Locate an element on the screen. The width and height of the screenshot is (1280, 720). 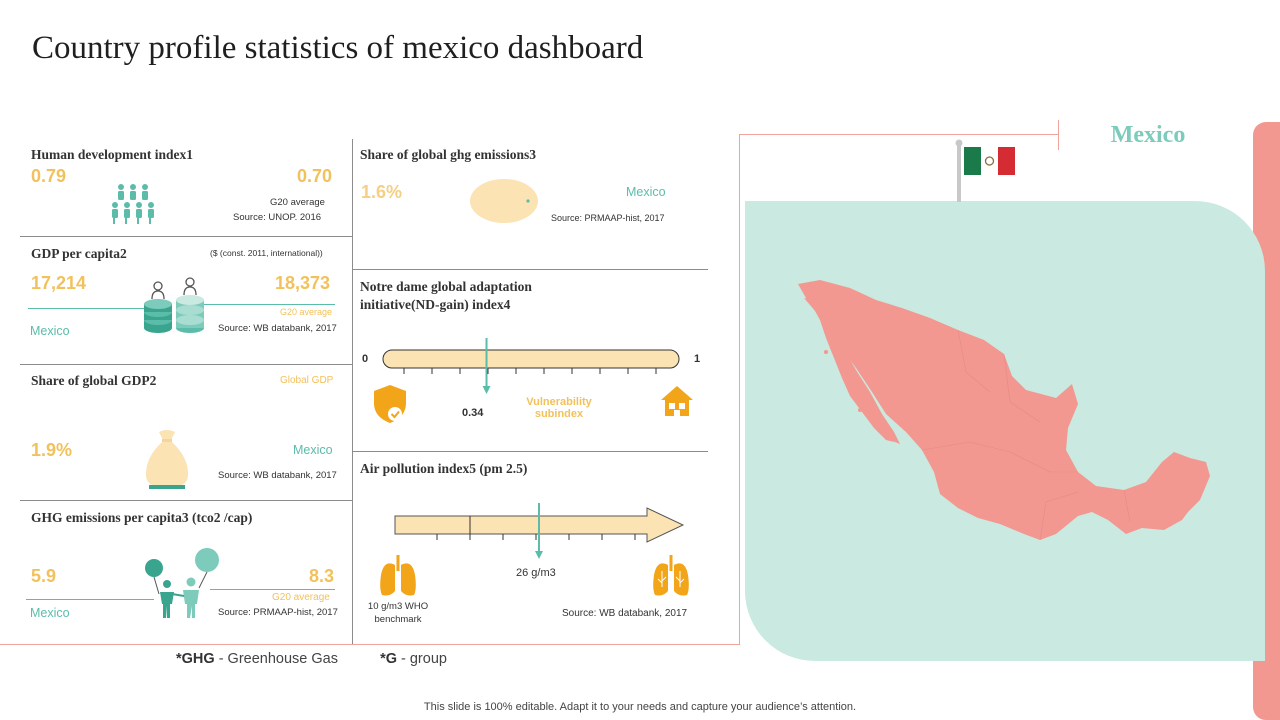
gdp-capita-title: GDP per capita2 is located at coordinates (79, 253).